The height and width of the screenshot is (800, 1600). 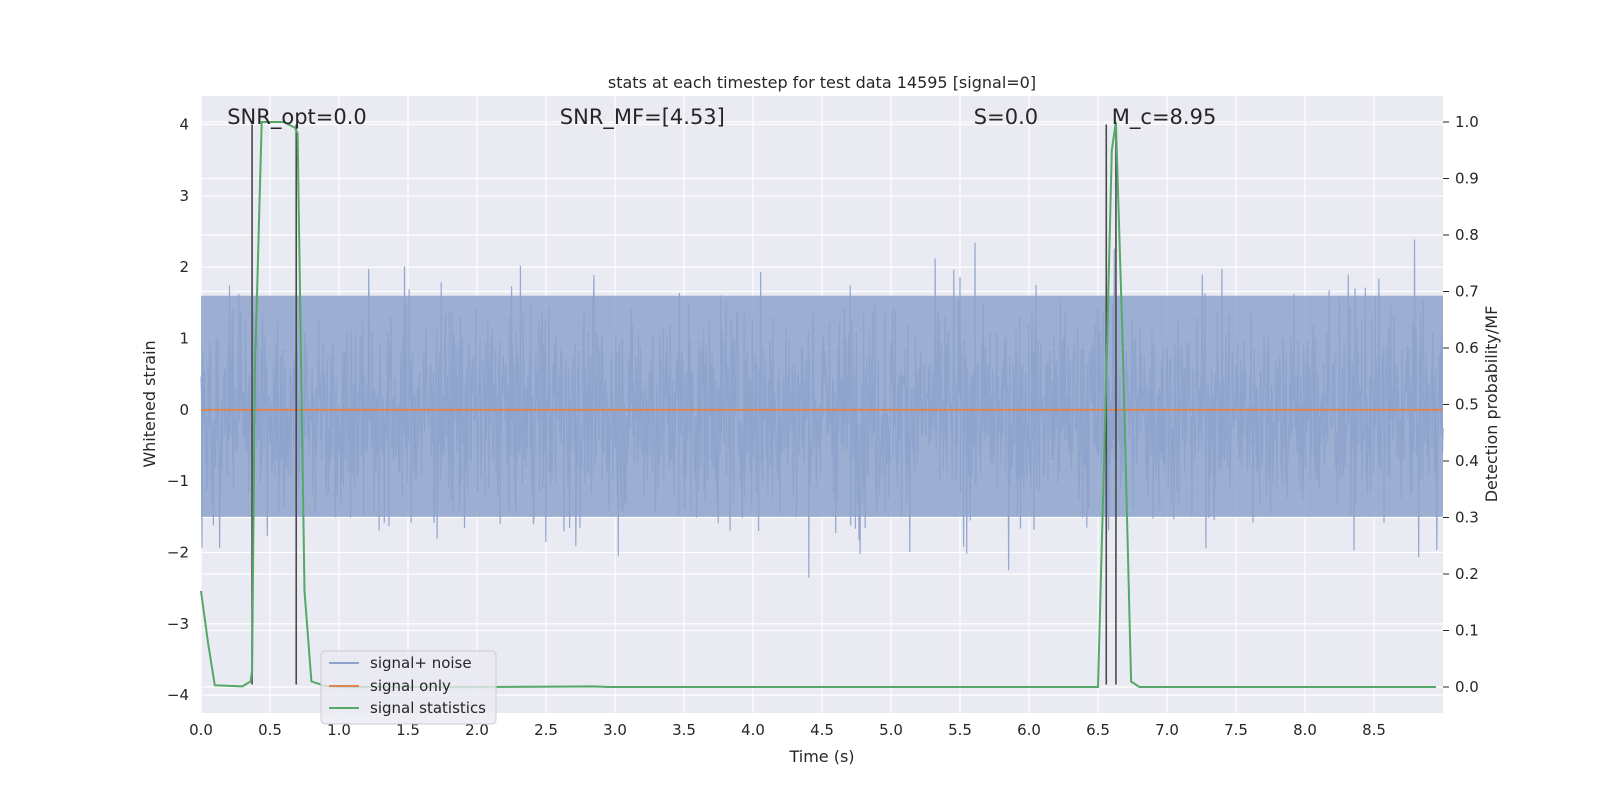 I want to click on annotation-3: M_c=8.95, so click(x=1164, y=117).